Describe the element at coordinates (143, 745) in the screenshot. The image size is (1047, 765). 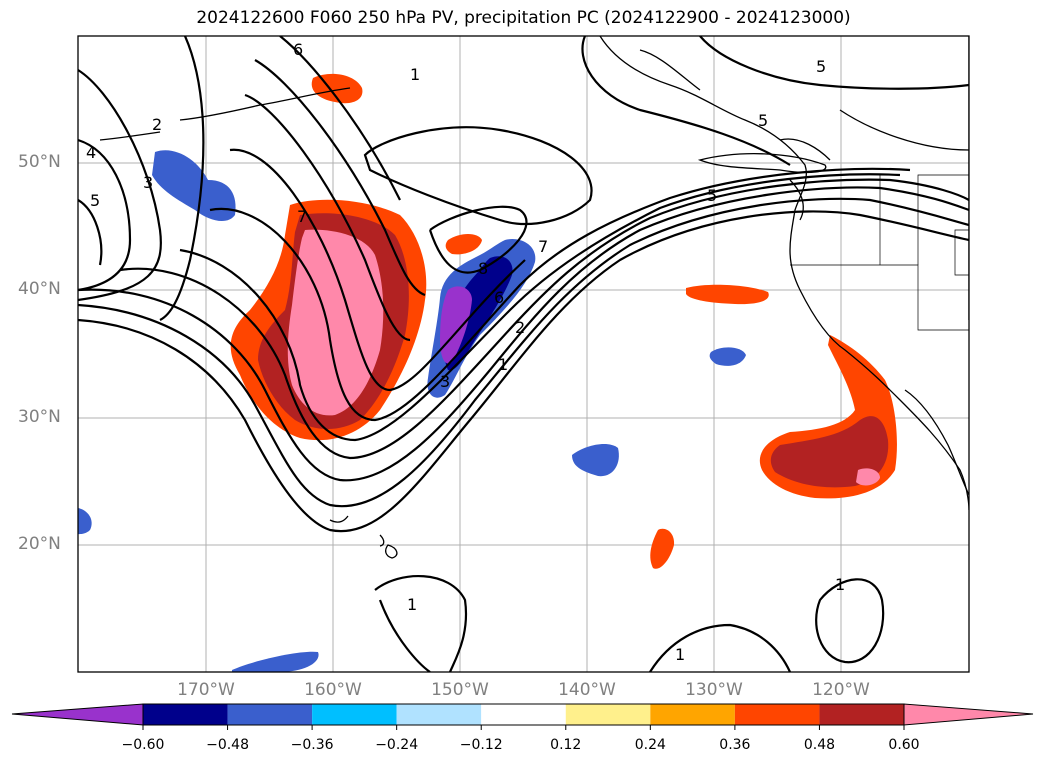
I see `colorbar-tick-label: −0.60` at that location.